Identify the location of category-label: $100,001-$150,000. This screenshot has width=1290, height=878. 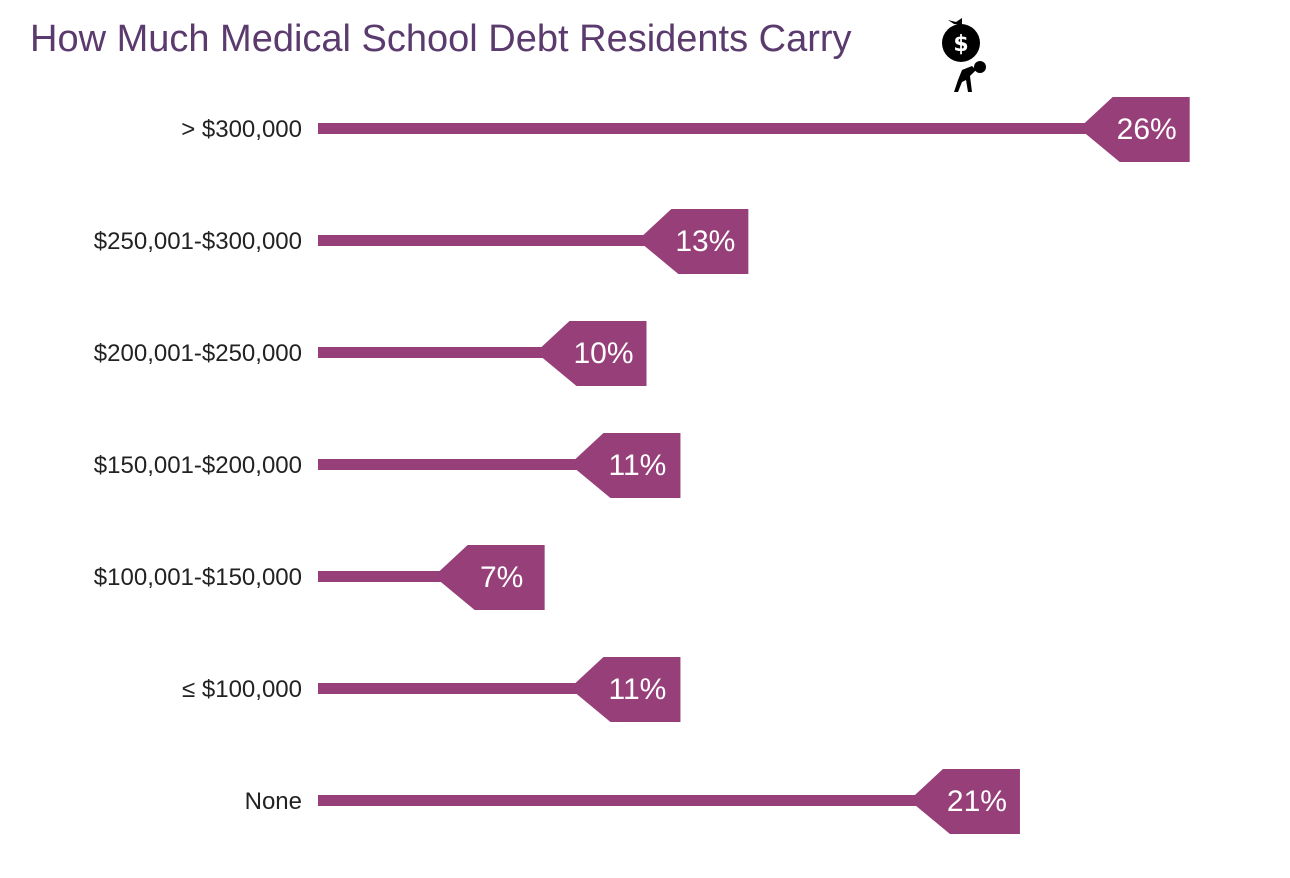
(198, 577).